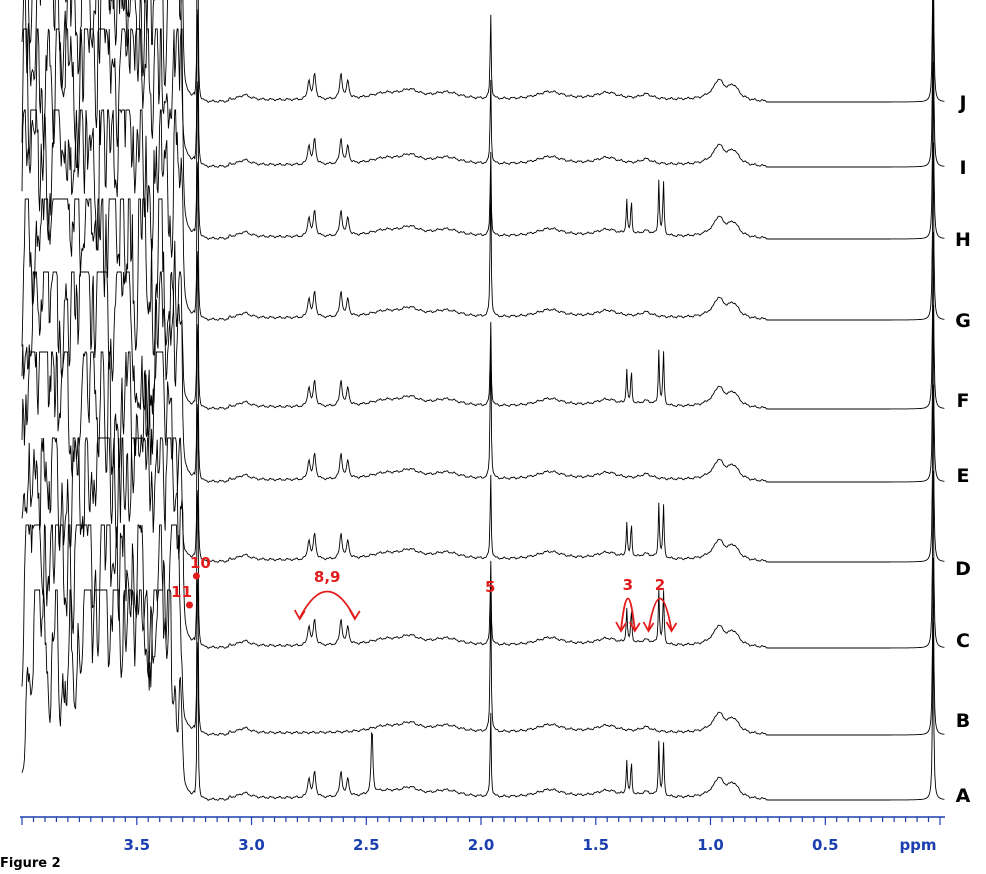 This screenshot has width=986, height=874. Describe the element at coordinates (961, 103) in the screenshot. I see `spectrum-label-J: J` at that location.